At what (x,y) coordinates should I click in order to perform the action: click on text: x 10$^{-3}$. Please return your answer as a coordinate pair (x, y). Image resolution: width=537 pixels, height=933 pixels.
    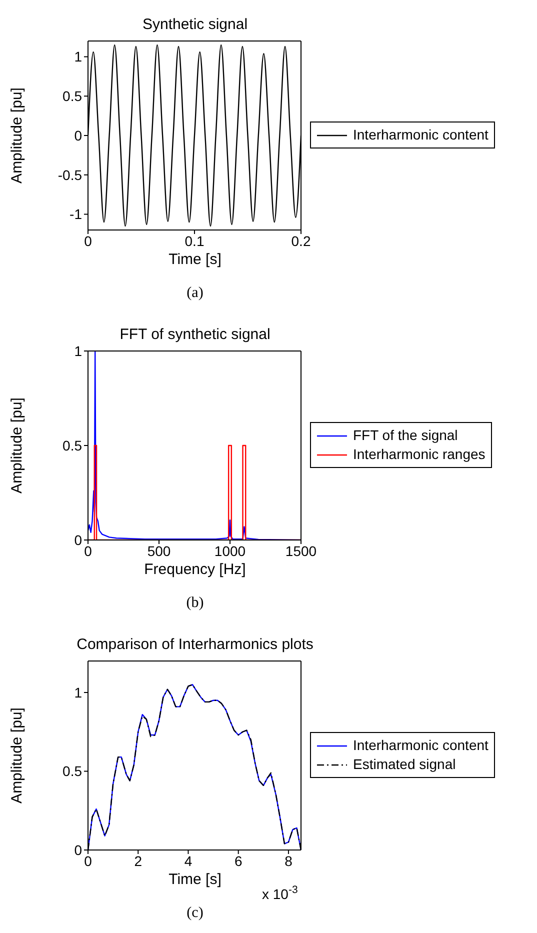
    Looking at the image, I should click on (280, 893).